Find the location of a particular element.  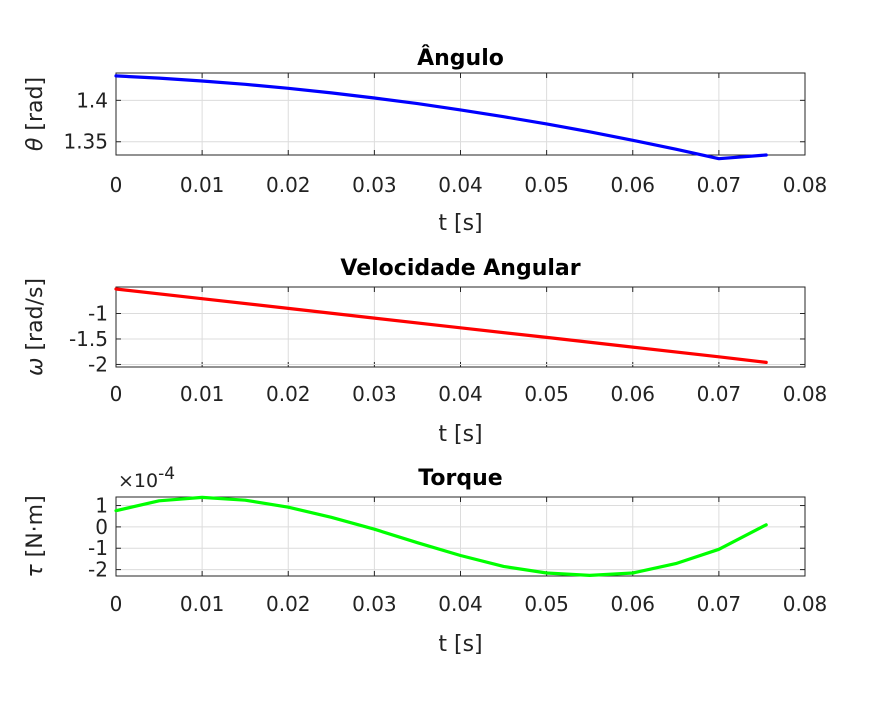

angle-axes-frame is located at coordinates (460, 114).